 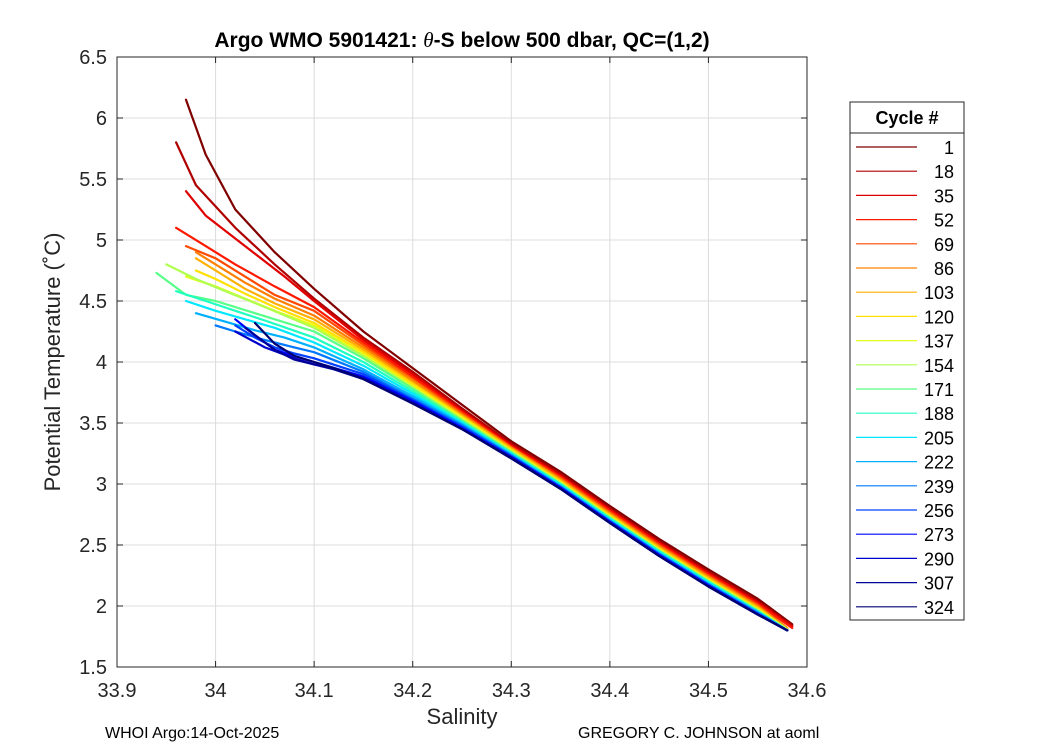 I want to click on legend-label-35: 35, so click(x=944, y=196).